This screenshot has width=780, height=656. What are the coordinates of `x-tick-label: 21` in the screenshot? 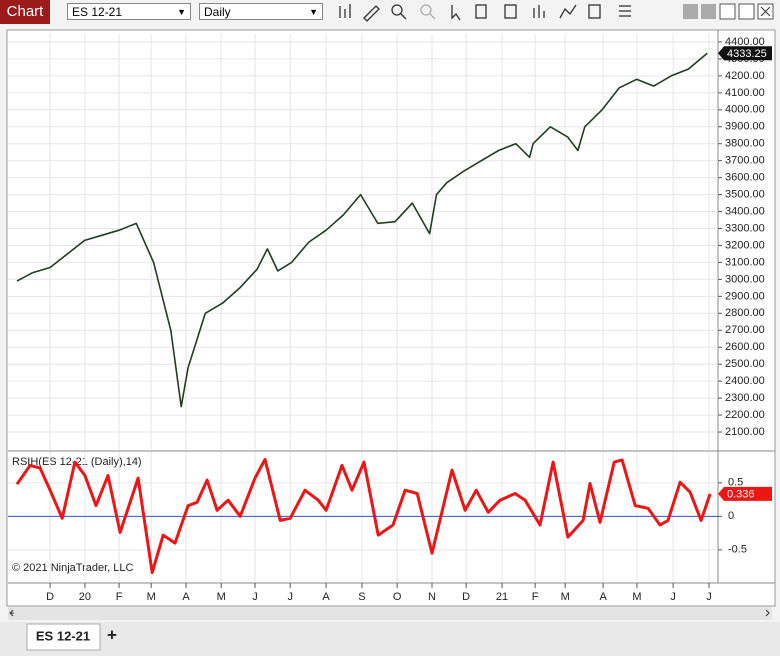 It's located at (502, 597).